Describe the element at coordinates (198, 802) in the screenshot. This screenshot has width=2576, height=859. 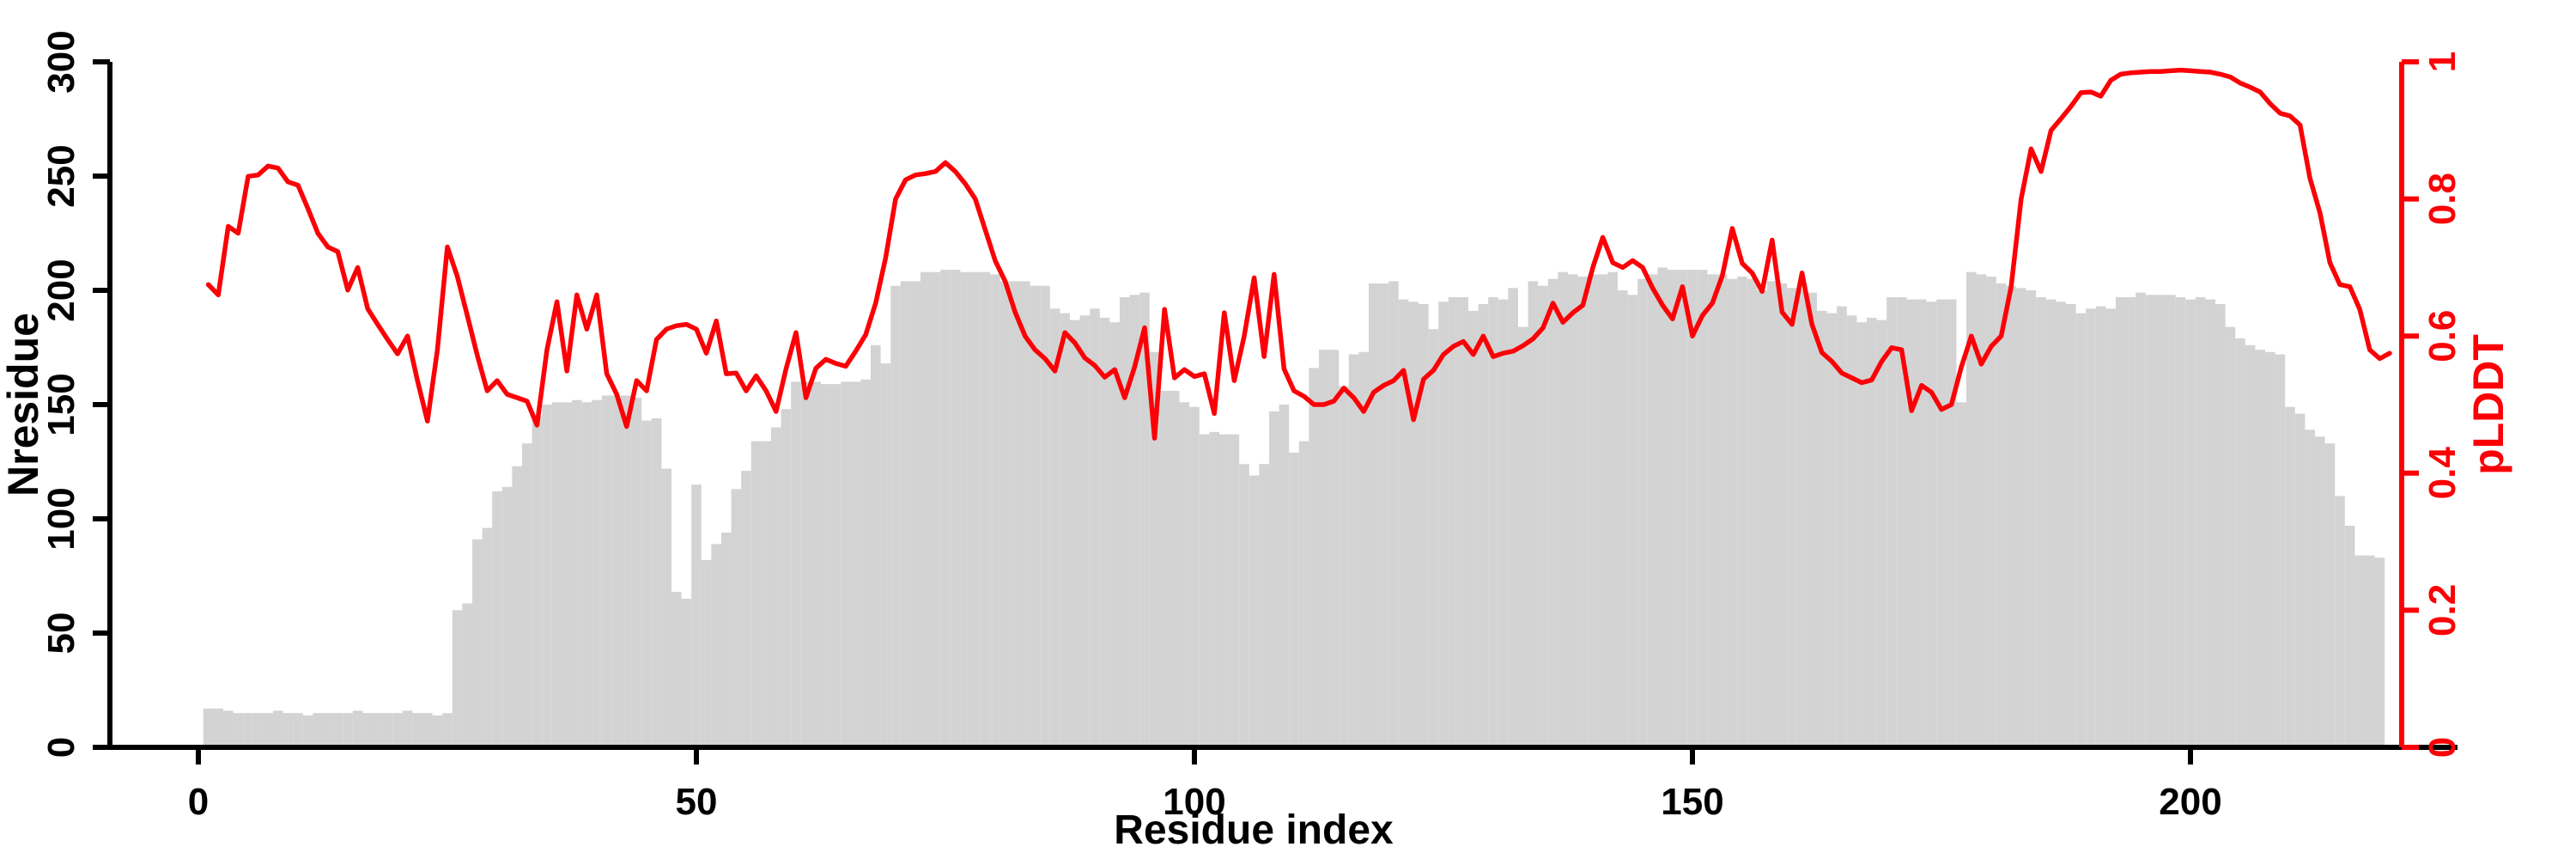
I see `x-tick-label: 0` at that location.